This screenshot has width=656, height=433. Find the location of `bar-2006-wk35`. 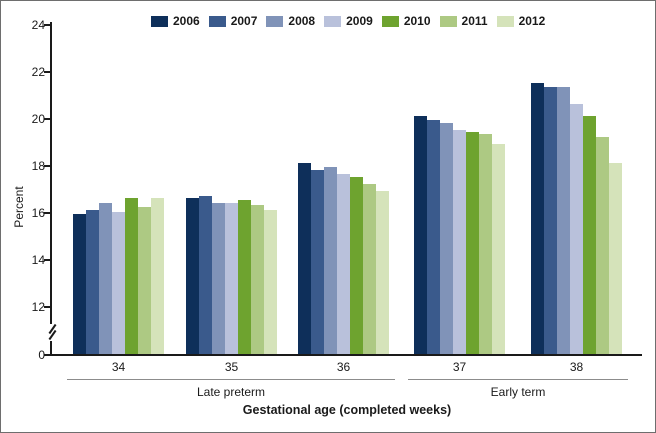

bar-2006-wk35 is located at coordinates (192, 275).